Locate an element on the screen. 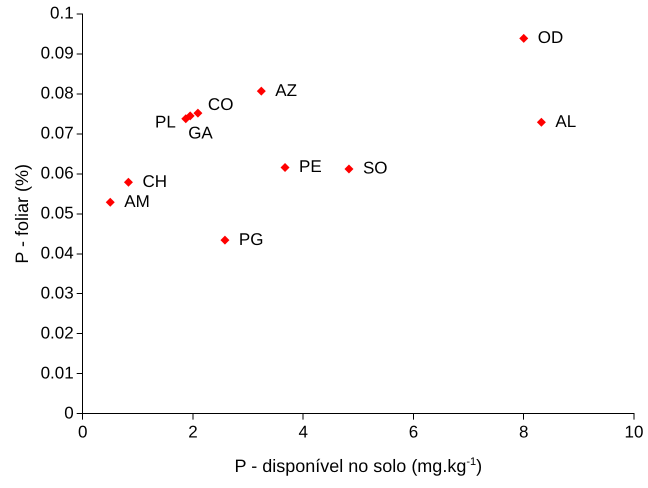  x-axis-title: P - disponível no solo (mg.kg$^{-1}$) is located at coordinates (358, 466).